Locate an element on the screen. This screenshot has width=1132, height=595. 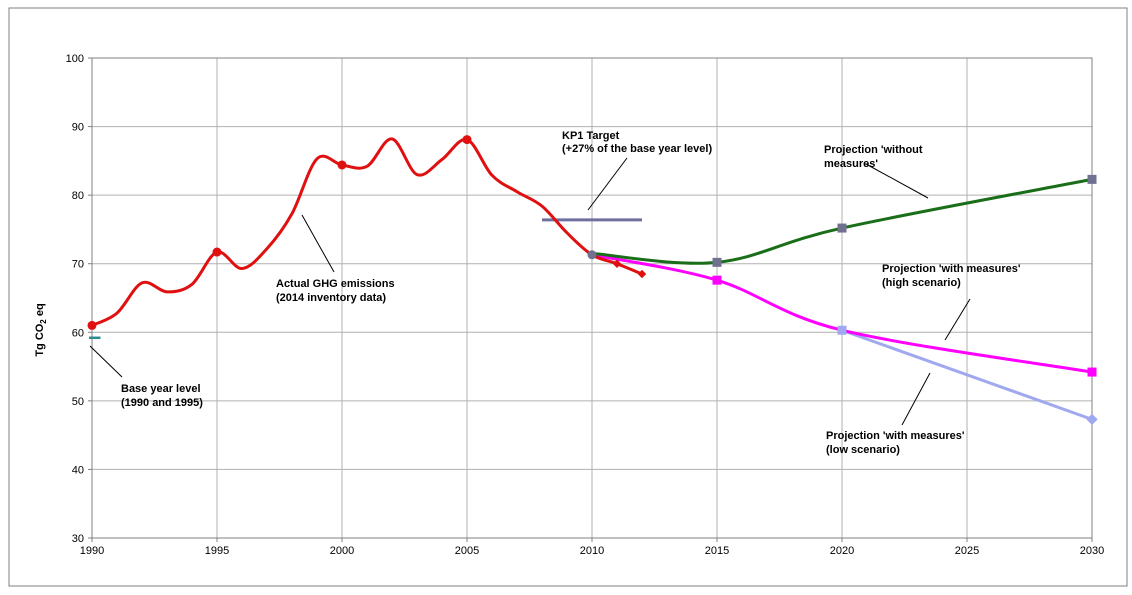
x-tick-label: 1995 is located at coordinates (217, 551).